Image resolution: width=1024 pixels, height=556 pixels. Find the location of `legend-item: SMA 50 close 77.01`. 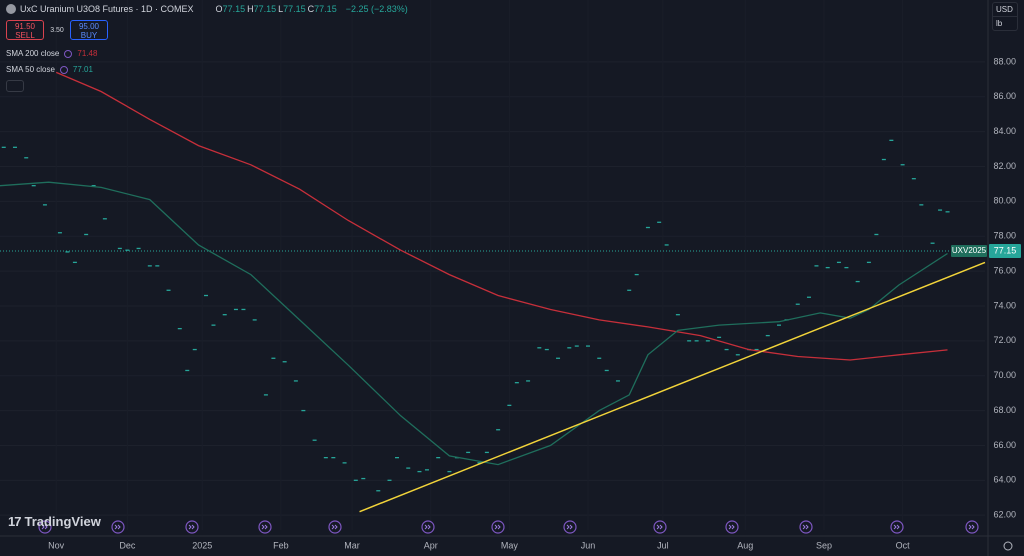

legend-item: SMA 50 close 77.01 is located at coordinates (49, 69).